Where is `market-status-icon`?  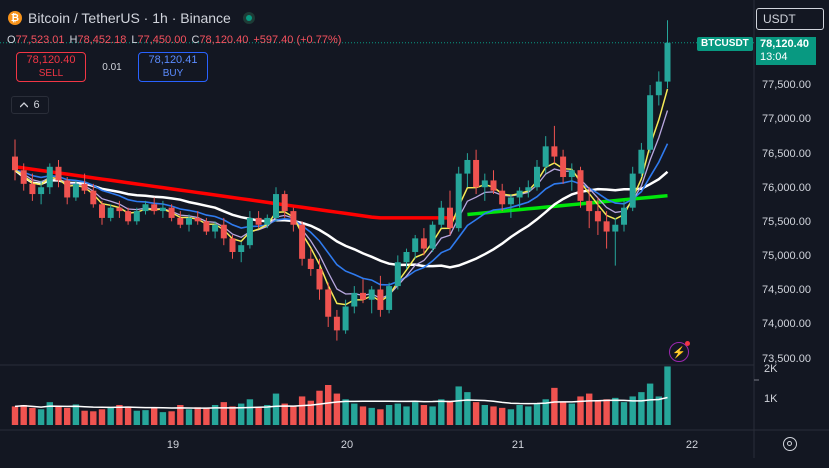 market-status-icon is located at coordinates (248, 18).